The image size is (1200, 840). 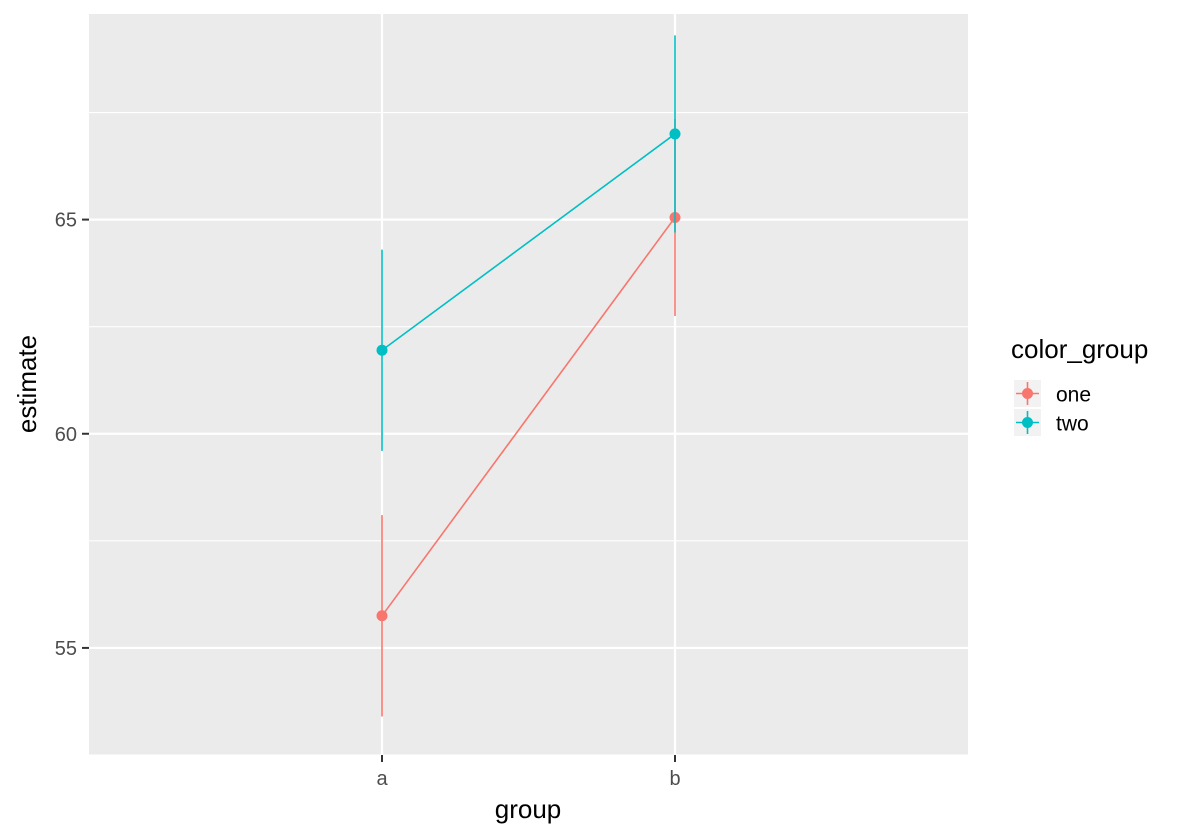 What do you see at coordinates (382, 779) in the screenshot?
I see `x-tick-label: a` at bounding box center [382, 779].